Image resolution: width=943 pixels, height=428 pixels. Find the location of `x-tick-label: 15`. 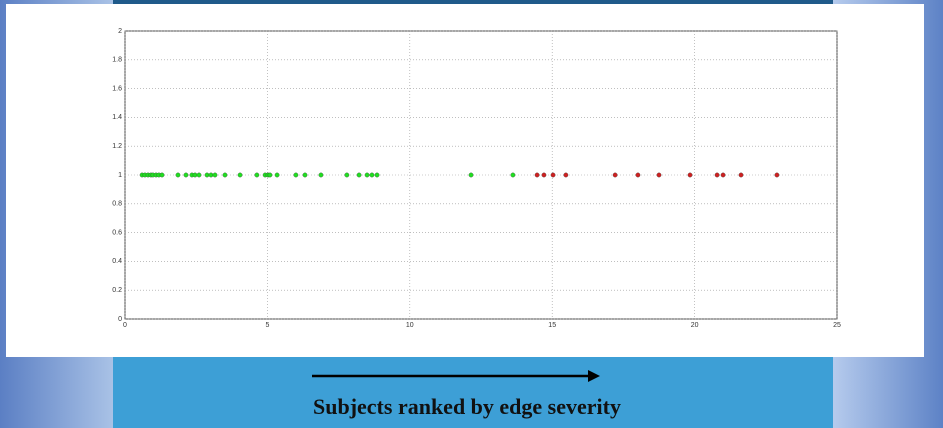

x-tick-label: 15 is located at coordinates (552, 325).